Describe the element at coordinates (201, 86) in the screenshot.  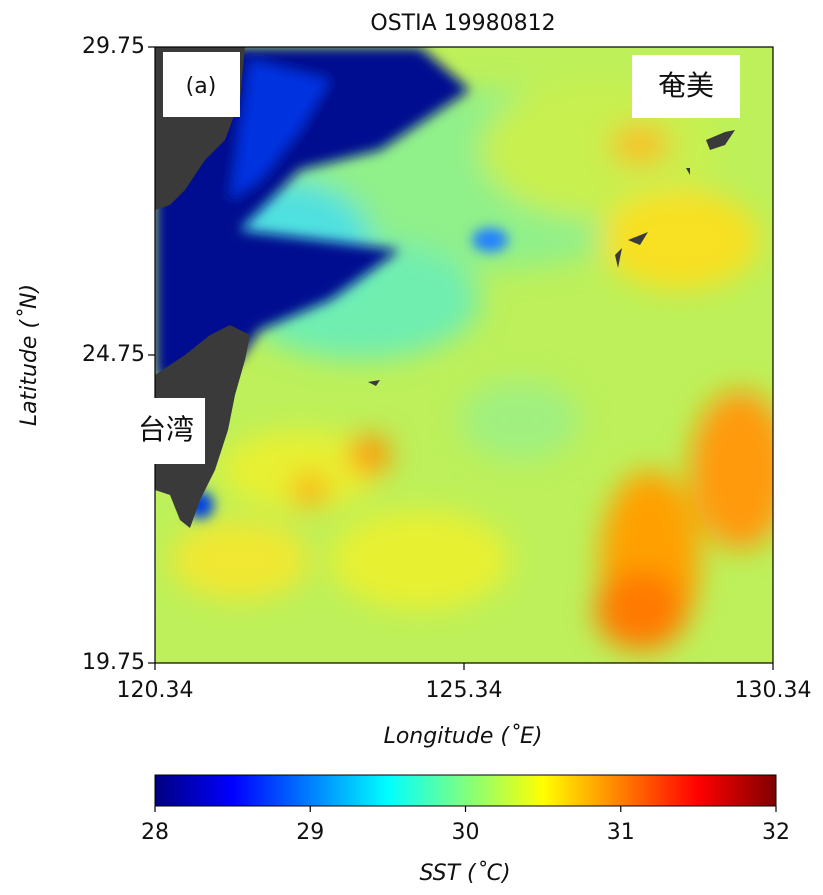
I see `annotation: (a)` at that location.